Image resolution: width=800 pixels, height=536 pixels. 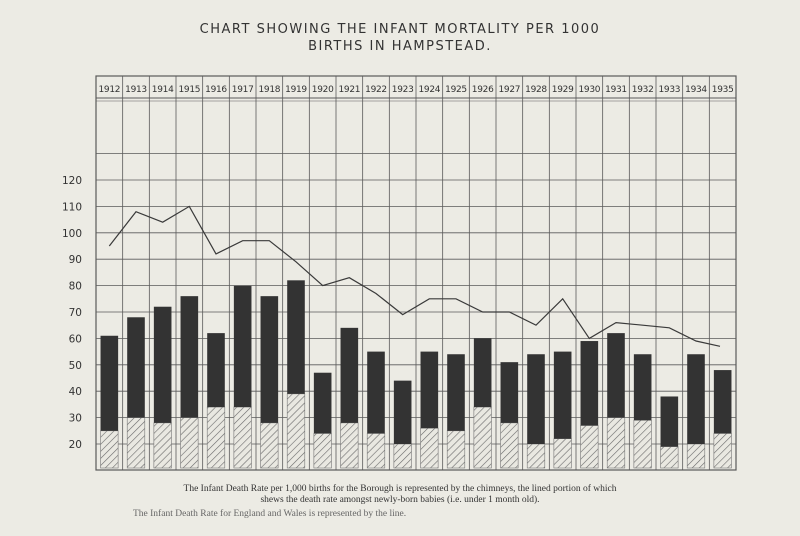 I want to click on year-label: 1934, so click(x=696, y=90).